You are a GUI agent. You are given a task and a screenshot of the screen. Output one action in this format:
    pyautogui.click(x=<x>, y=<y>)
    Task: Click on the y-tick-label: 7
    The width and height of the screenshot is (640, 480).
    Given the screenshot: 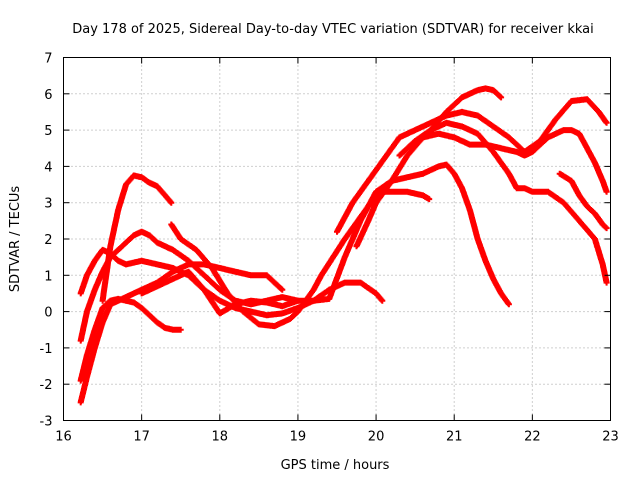 What is the action you would take?
    pyautogui.click(x=48, y=59)
    